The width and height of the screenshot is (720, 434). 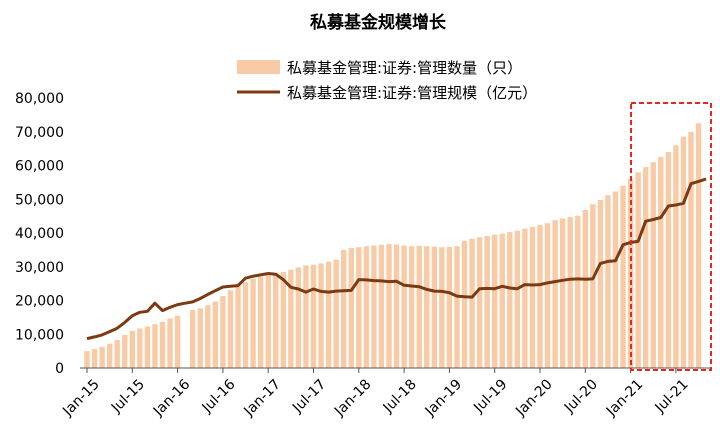 I want to click on x-tick-label: Jul-21, so click(x=672, y=396).